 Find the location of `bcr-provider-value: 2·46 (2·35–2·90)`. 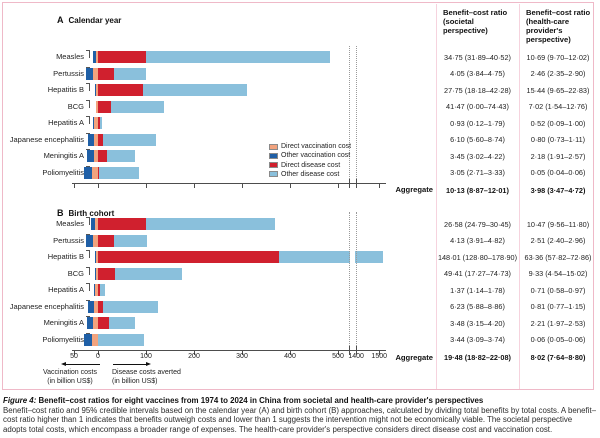

bcr-provider-value: 2·46 (2·35–2·90) is located at coordinates (558, 74).